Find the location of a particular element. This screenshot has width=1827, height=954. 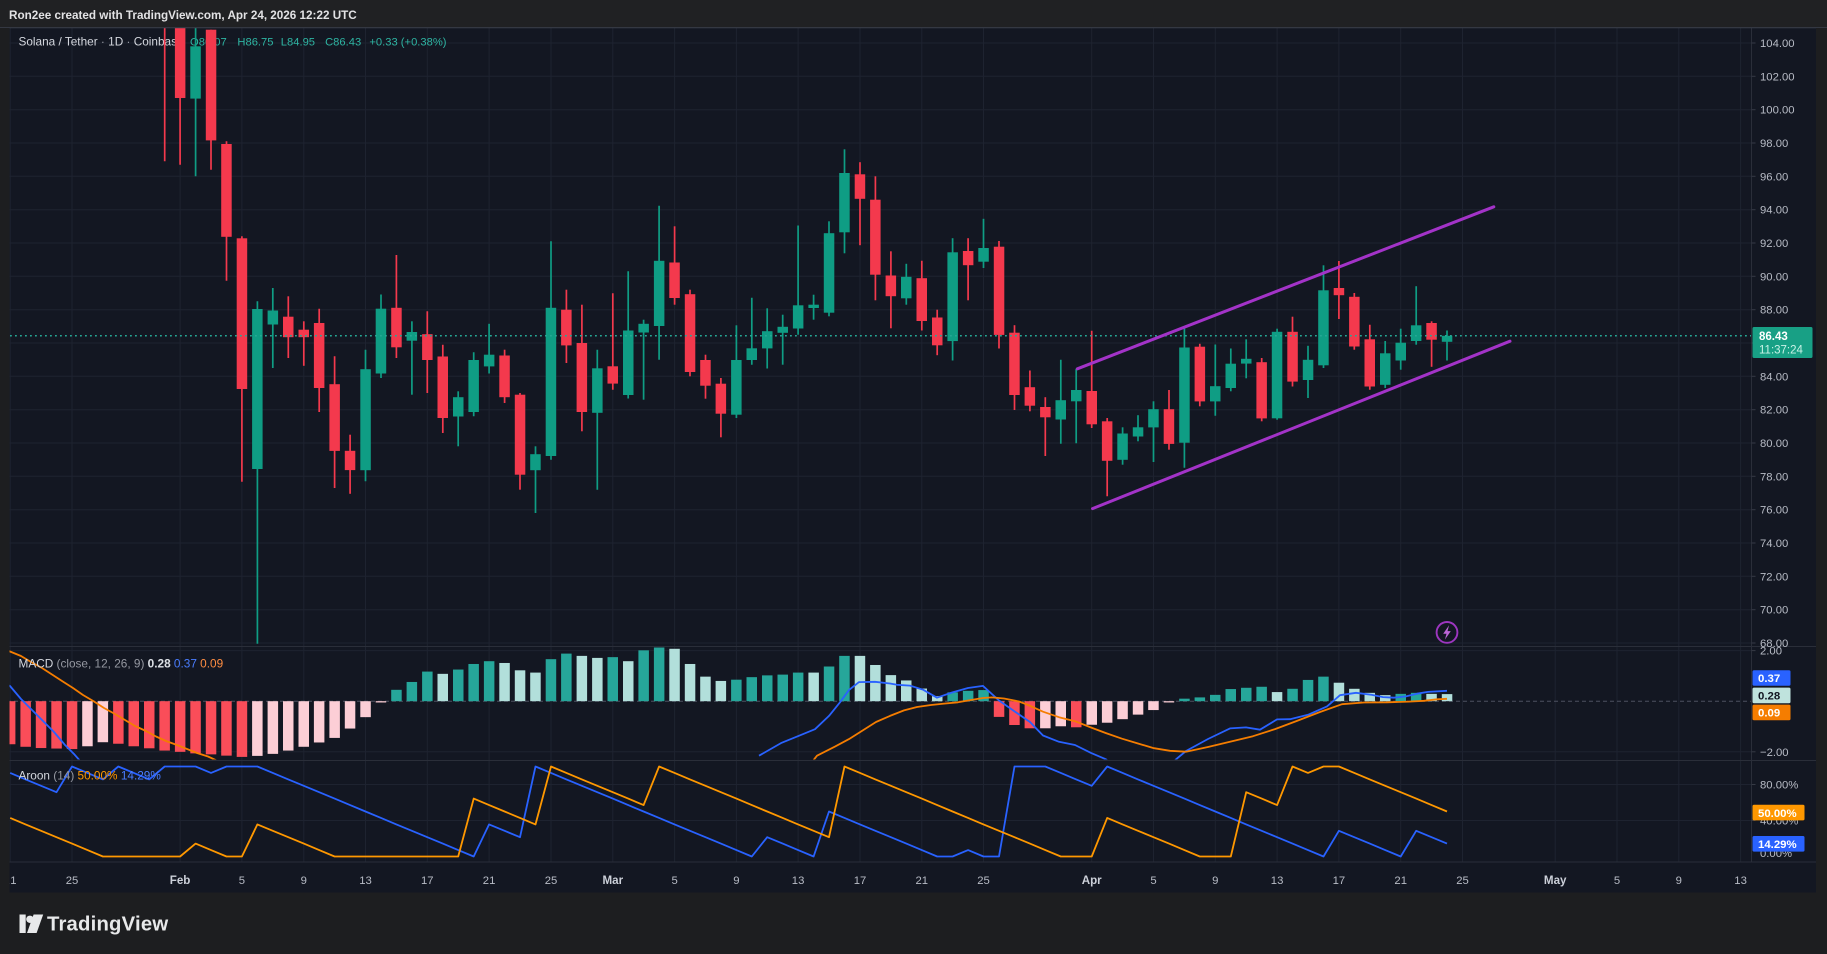

svg-text: 80.00% is located at coordinates (1779, 786).